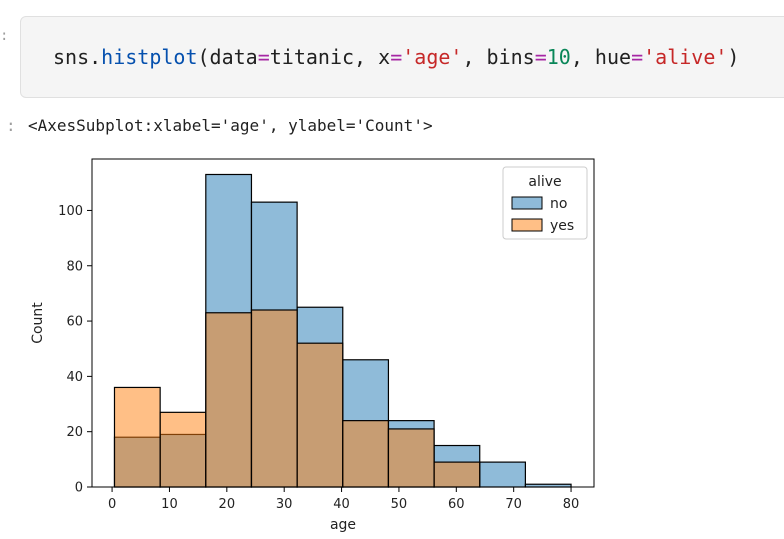  I want to click on code-token: sns., so click(77, 57).